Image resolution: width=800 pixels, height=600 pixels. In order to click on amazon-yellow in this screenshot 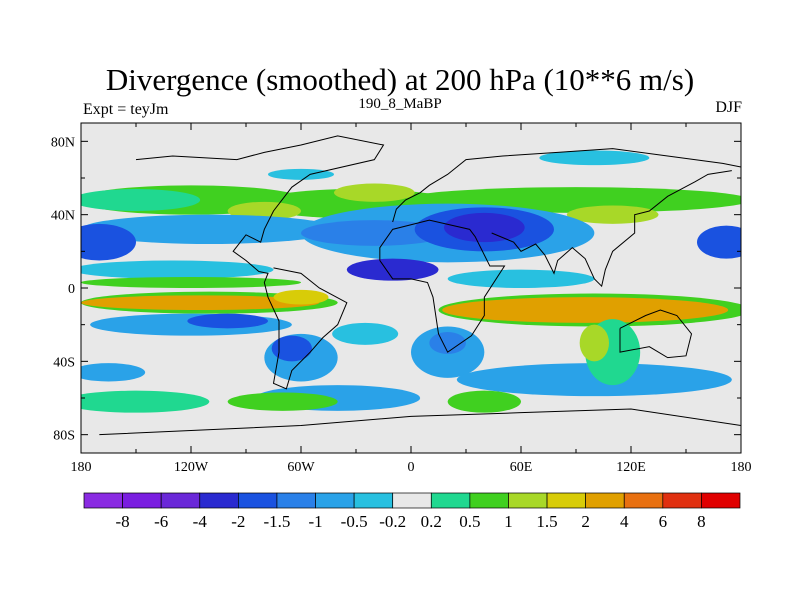, I will do `click(301, 297)`.